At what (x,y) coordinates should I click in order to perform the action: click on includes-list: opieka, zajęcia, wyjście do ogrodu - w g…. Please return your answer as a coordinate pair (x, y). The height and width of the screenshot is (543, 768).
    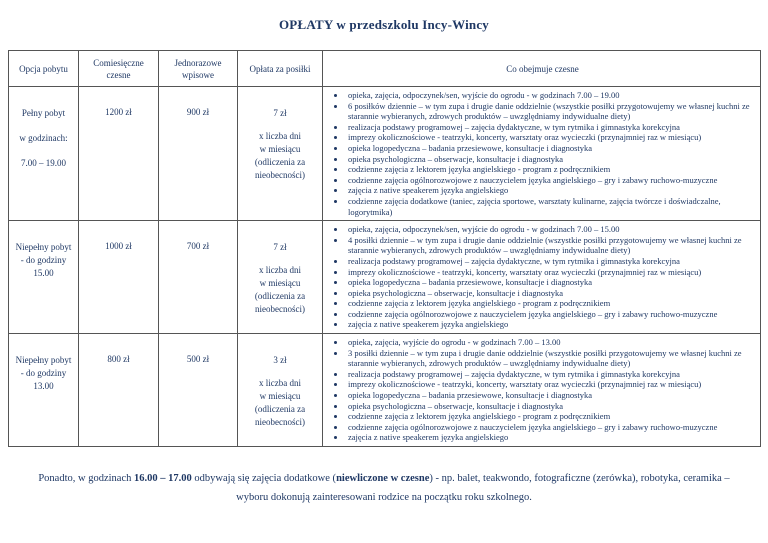
    Looking at the image, I should click on (542, 390).